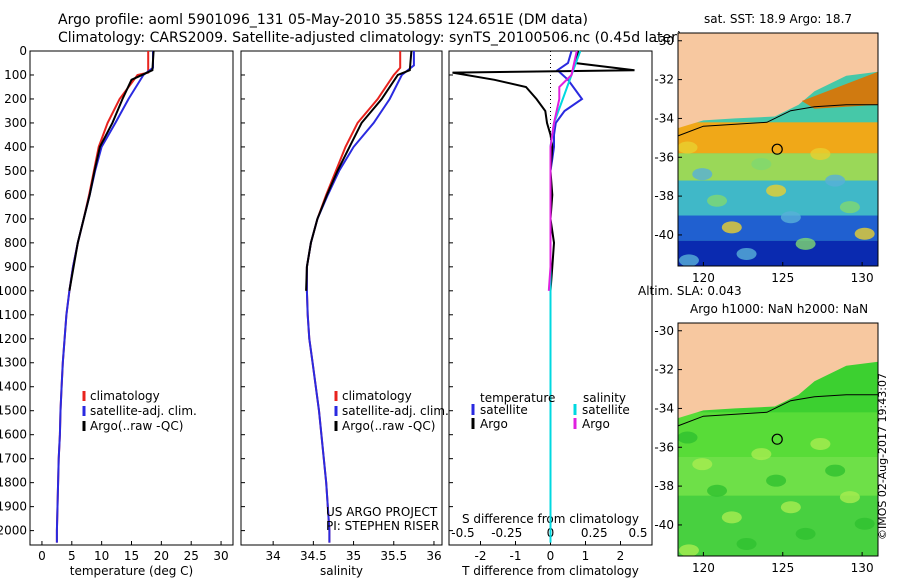 The height and width of the screenshot is (580, 900). I want to click on map-y-tick-label: -40, so click(664, 235).